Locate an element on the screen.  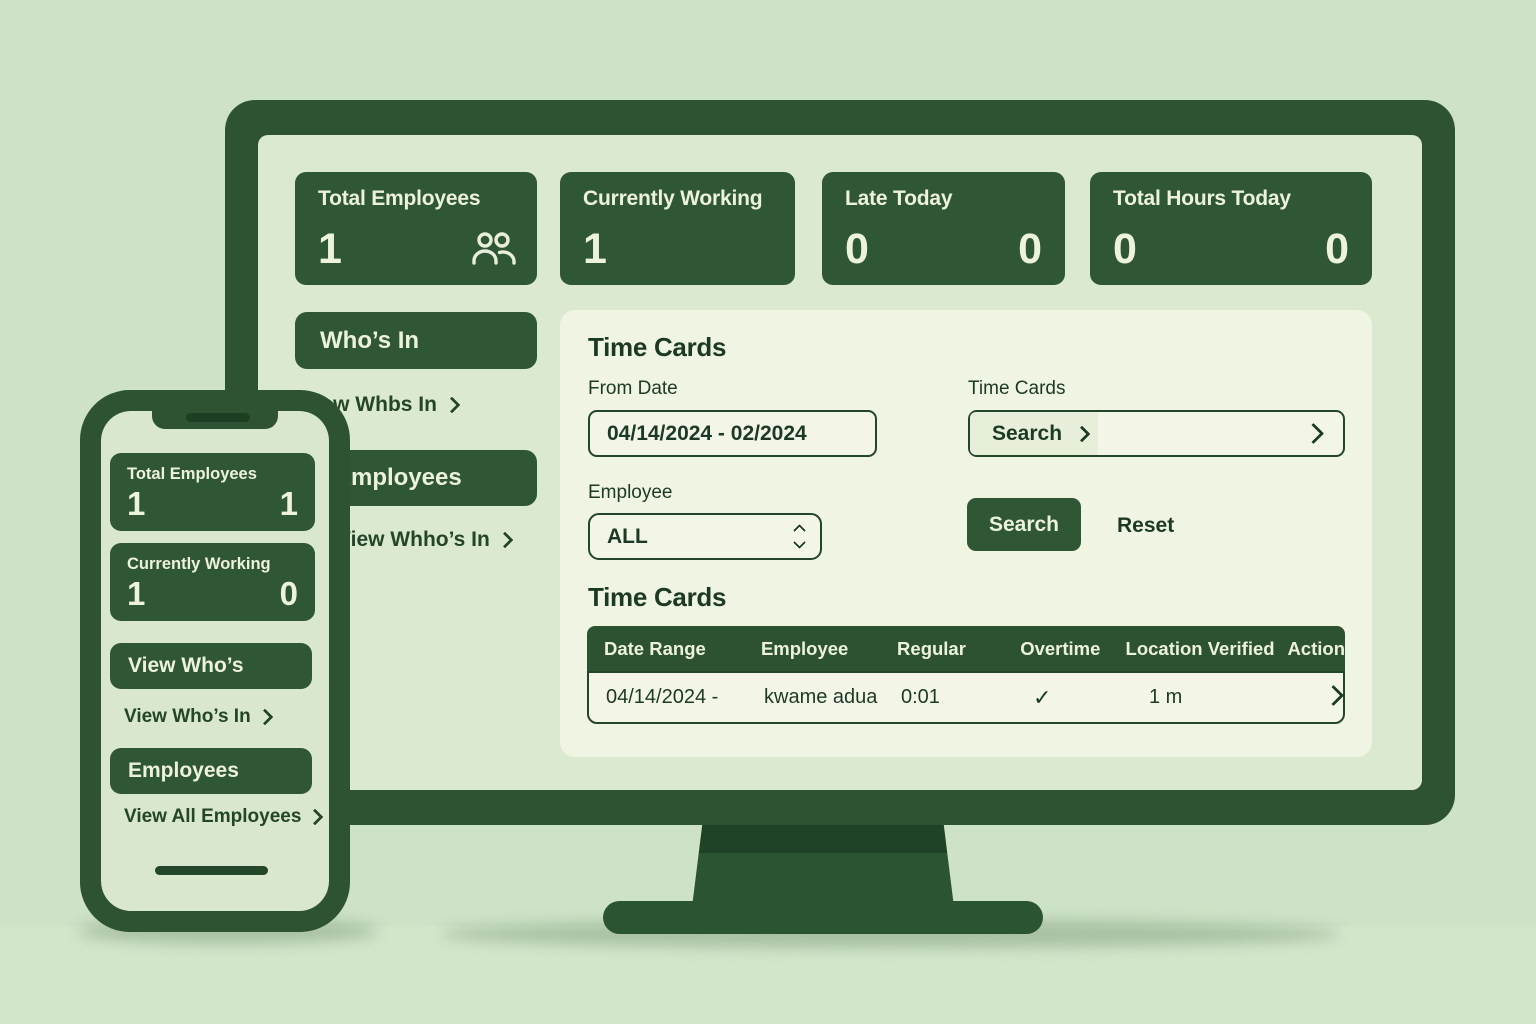
employee-label: Employee is located at coordinates (630, 492).